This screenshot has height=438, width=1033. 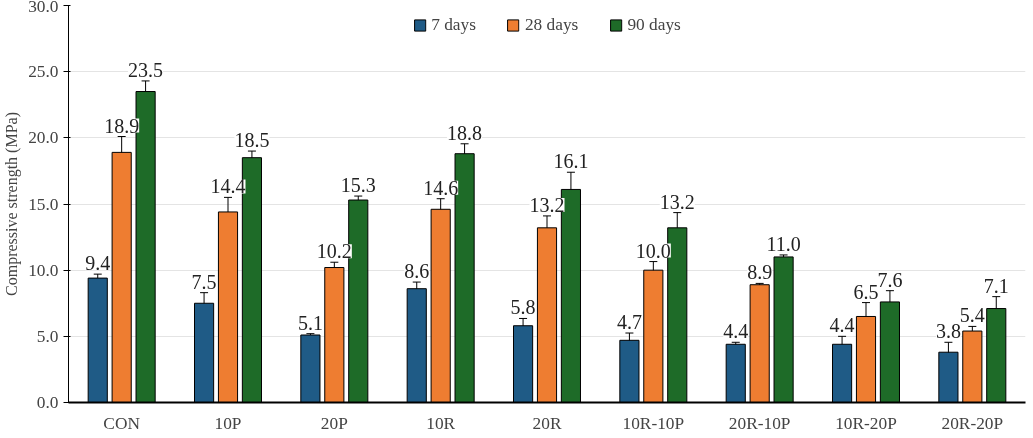 What do you see at coordinates (551, 25) in the screenshot?
I see `legend-label: 28 days` at bounding box center [551, 25].